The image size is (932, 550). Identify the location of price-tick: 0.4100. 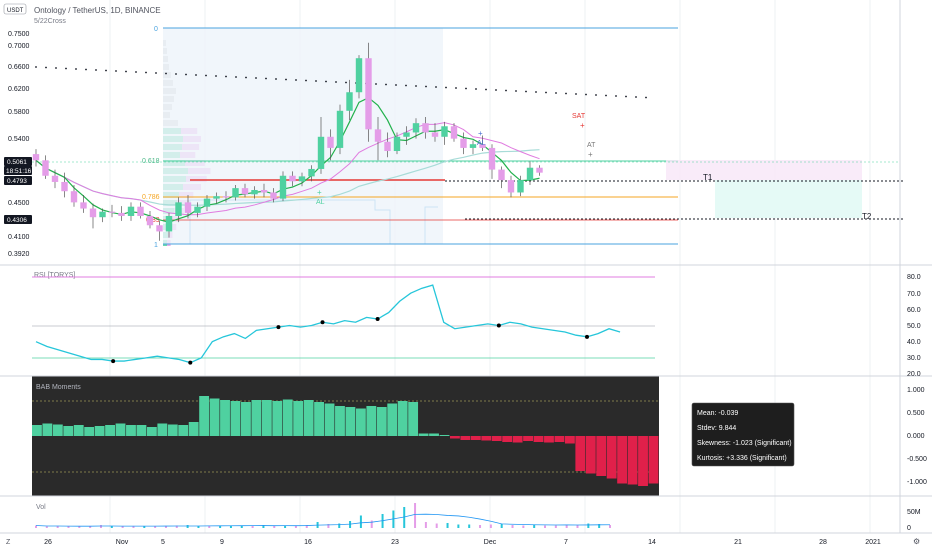
(19, 237).